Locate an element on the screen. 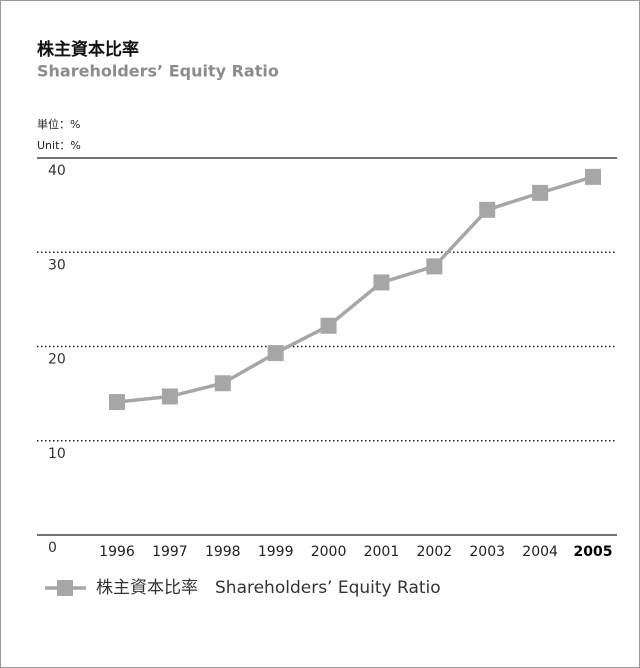  chart-title: 株主資本比率 is located at coordinates (88, 49).